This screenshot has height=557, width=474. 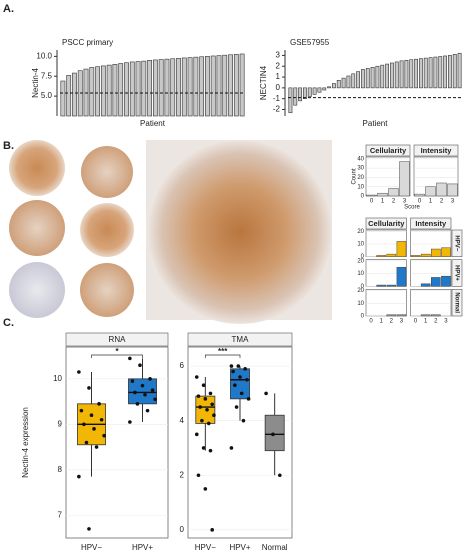 What do you see at coordinates (117, 351) in the screenshot?
I see `signif-label: *` at bounding box center [117, 351].